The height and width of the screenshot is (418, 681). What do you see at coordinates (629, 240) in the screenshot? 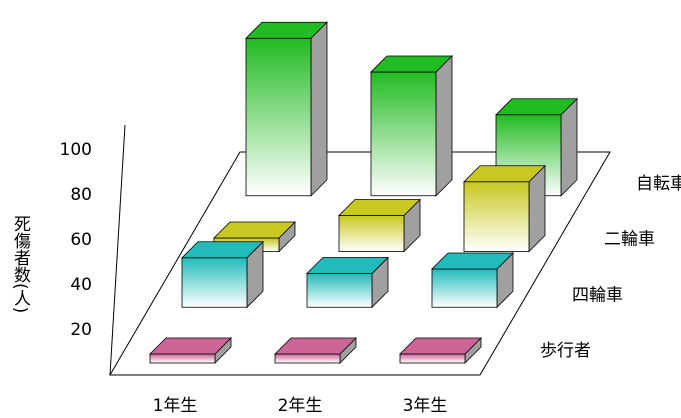
I see `legend-label: 二輪車` at bounding box center [629, 240].